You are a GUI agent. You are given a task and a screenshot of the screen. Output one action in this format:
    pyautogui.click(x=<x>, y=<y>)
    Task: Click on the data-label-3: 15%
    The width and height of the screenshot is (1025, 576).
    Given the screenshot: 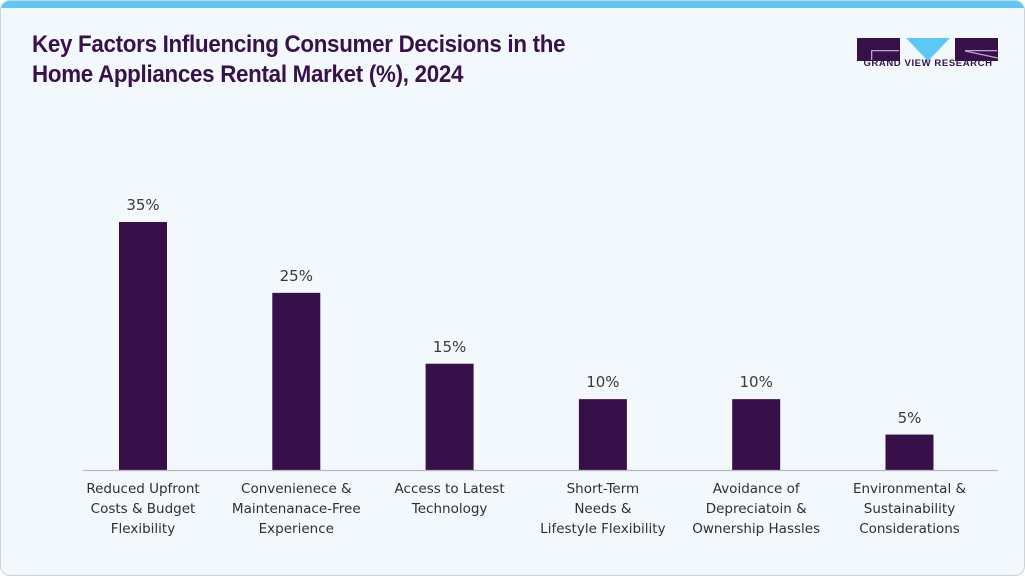 What is the action you would take?
    pyautogui.click(x=449, y=346)
    